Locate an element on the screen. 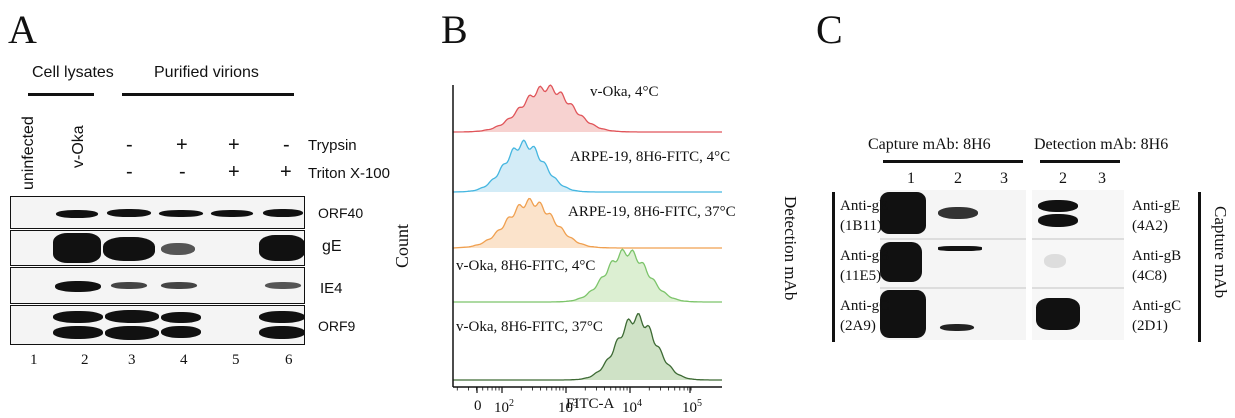  capture-header-underline is located at coordinates (953, 161).